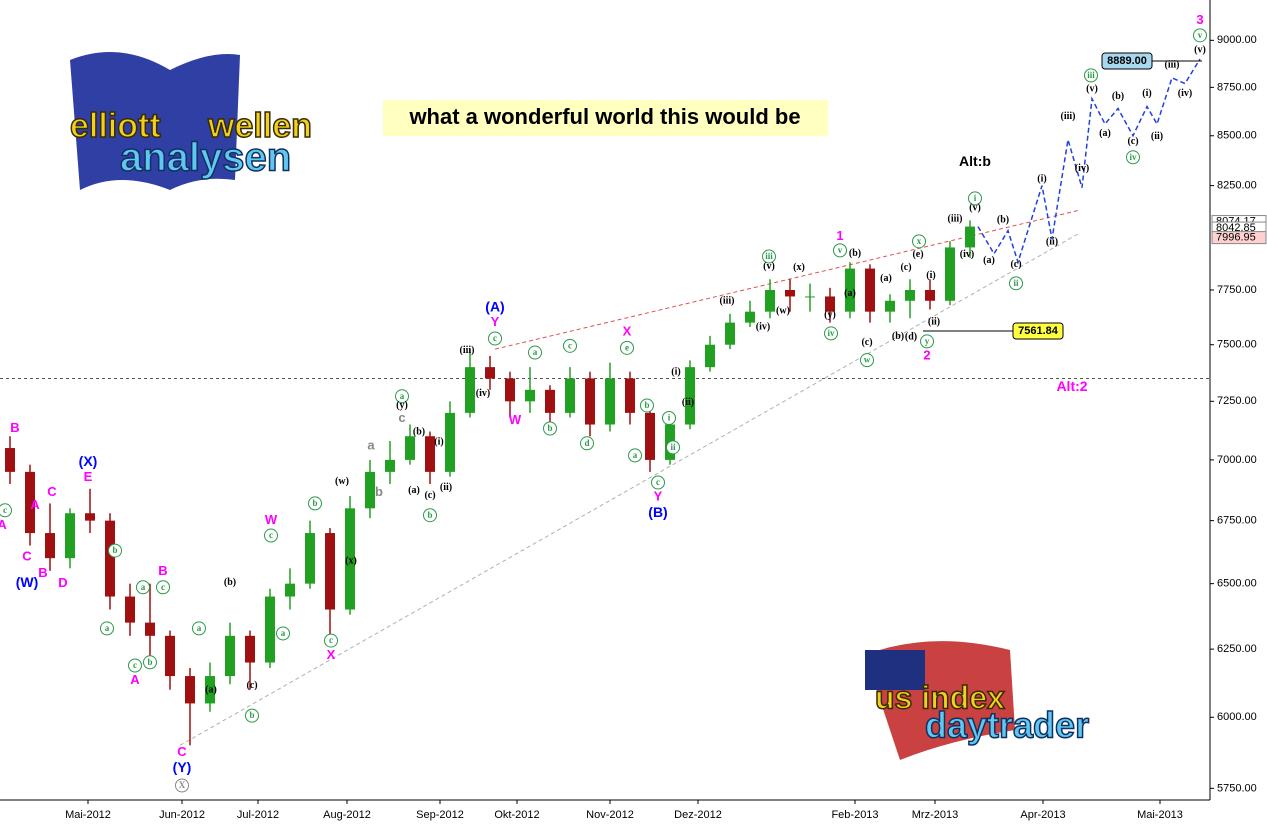  I want to click on logo-bottom: us index daytrader, so click(977, 700).